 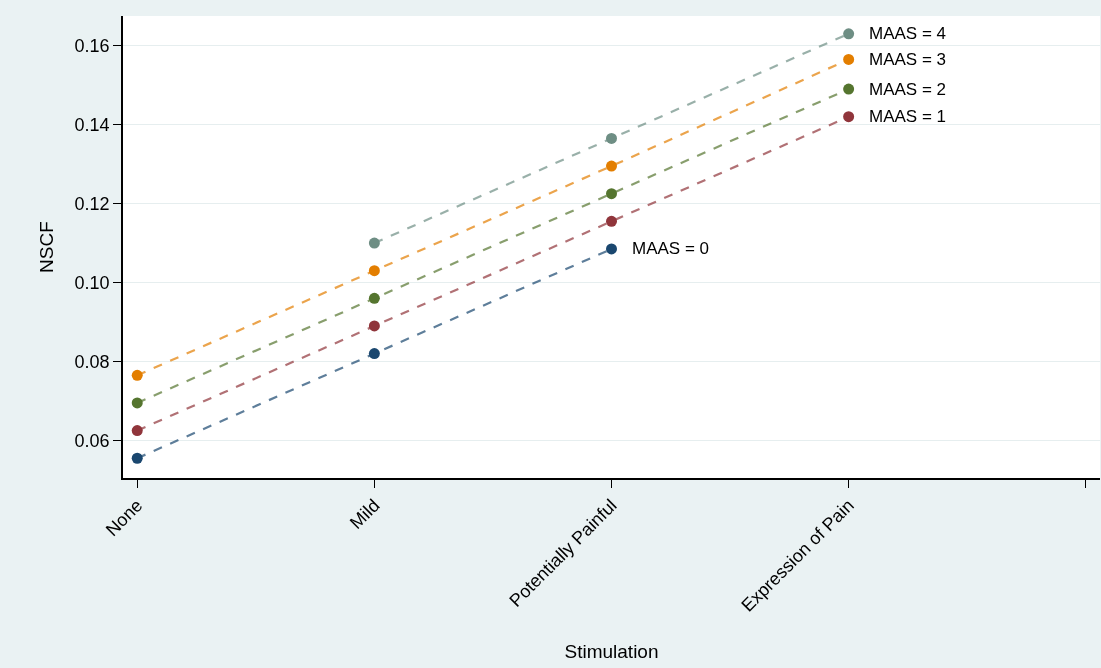 What do you see at coordinates (92, 361) in the screenshot?
I see `y-tick-label: 0.08` at bounding box center [92, 361].